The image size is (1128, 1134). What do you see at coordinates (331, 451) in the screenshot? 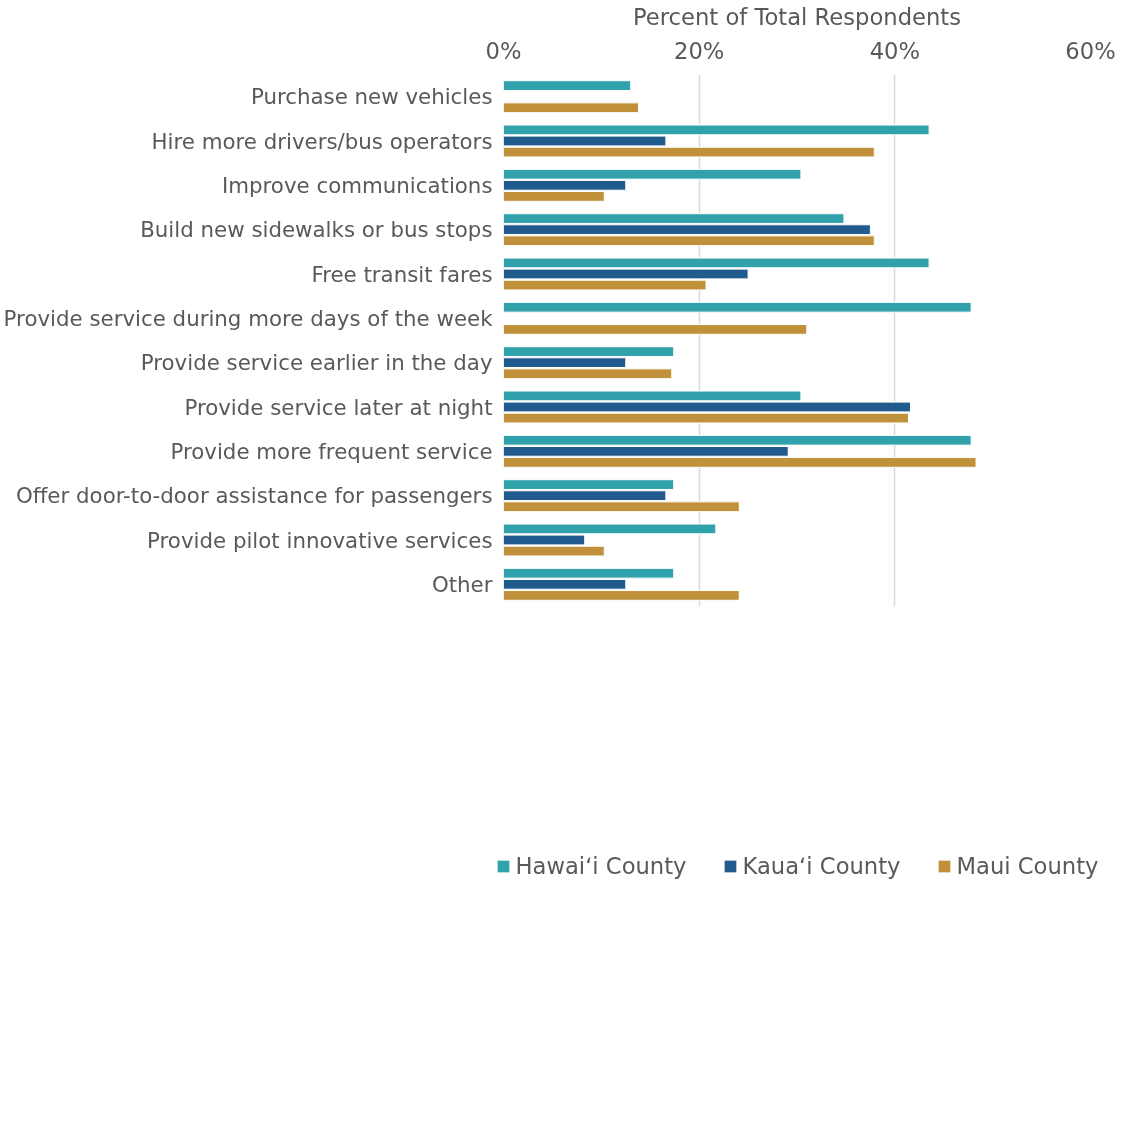
I see `y-tick-label: Provide more frequent service` at bounding box center [331, 451].